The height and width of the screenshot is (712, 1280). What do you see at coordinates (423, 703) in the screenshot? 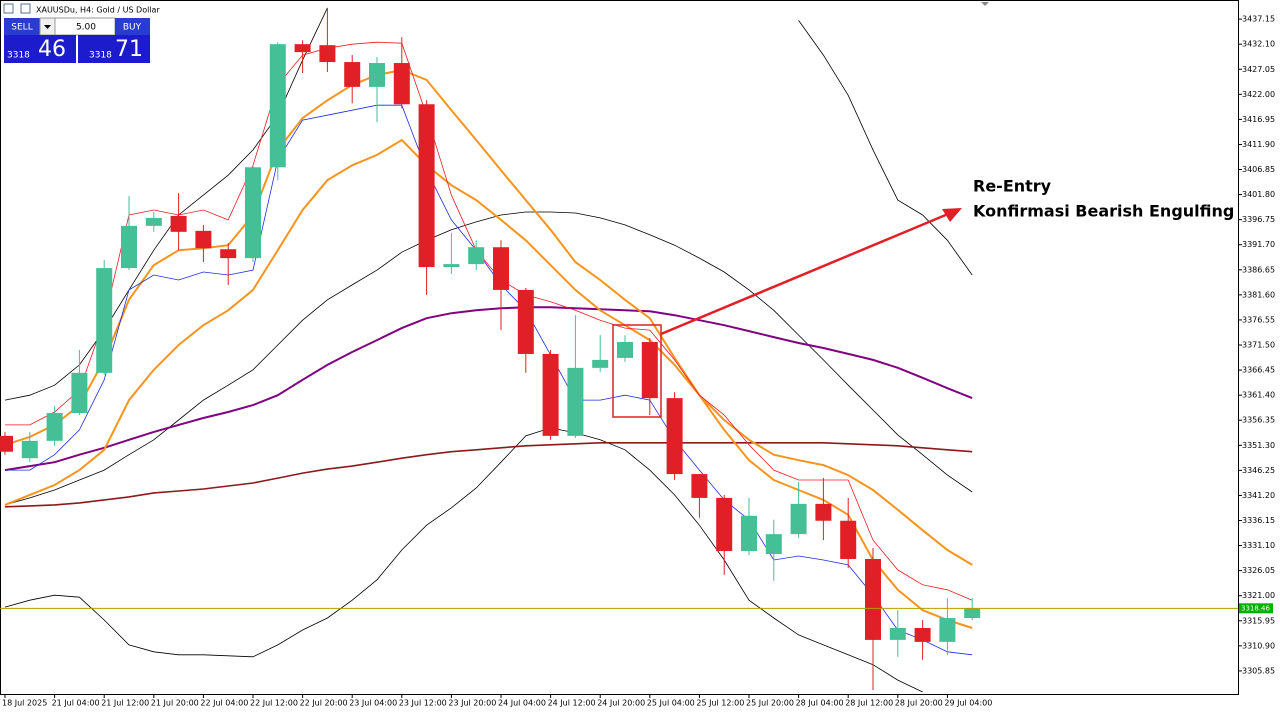
I see `x-tick-label: 23 Jul 12:00` at bounding box center [423, 703].